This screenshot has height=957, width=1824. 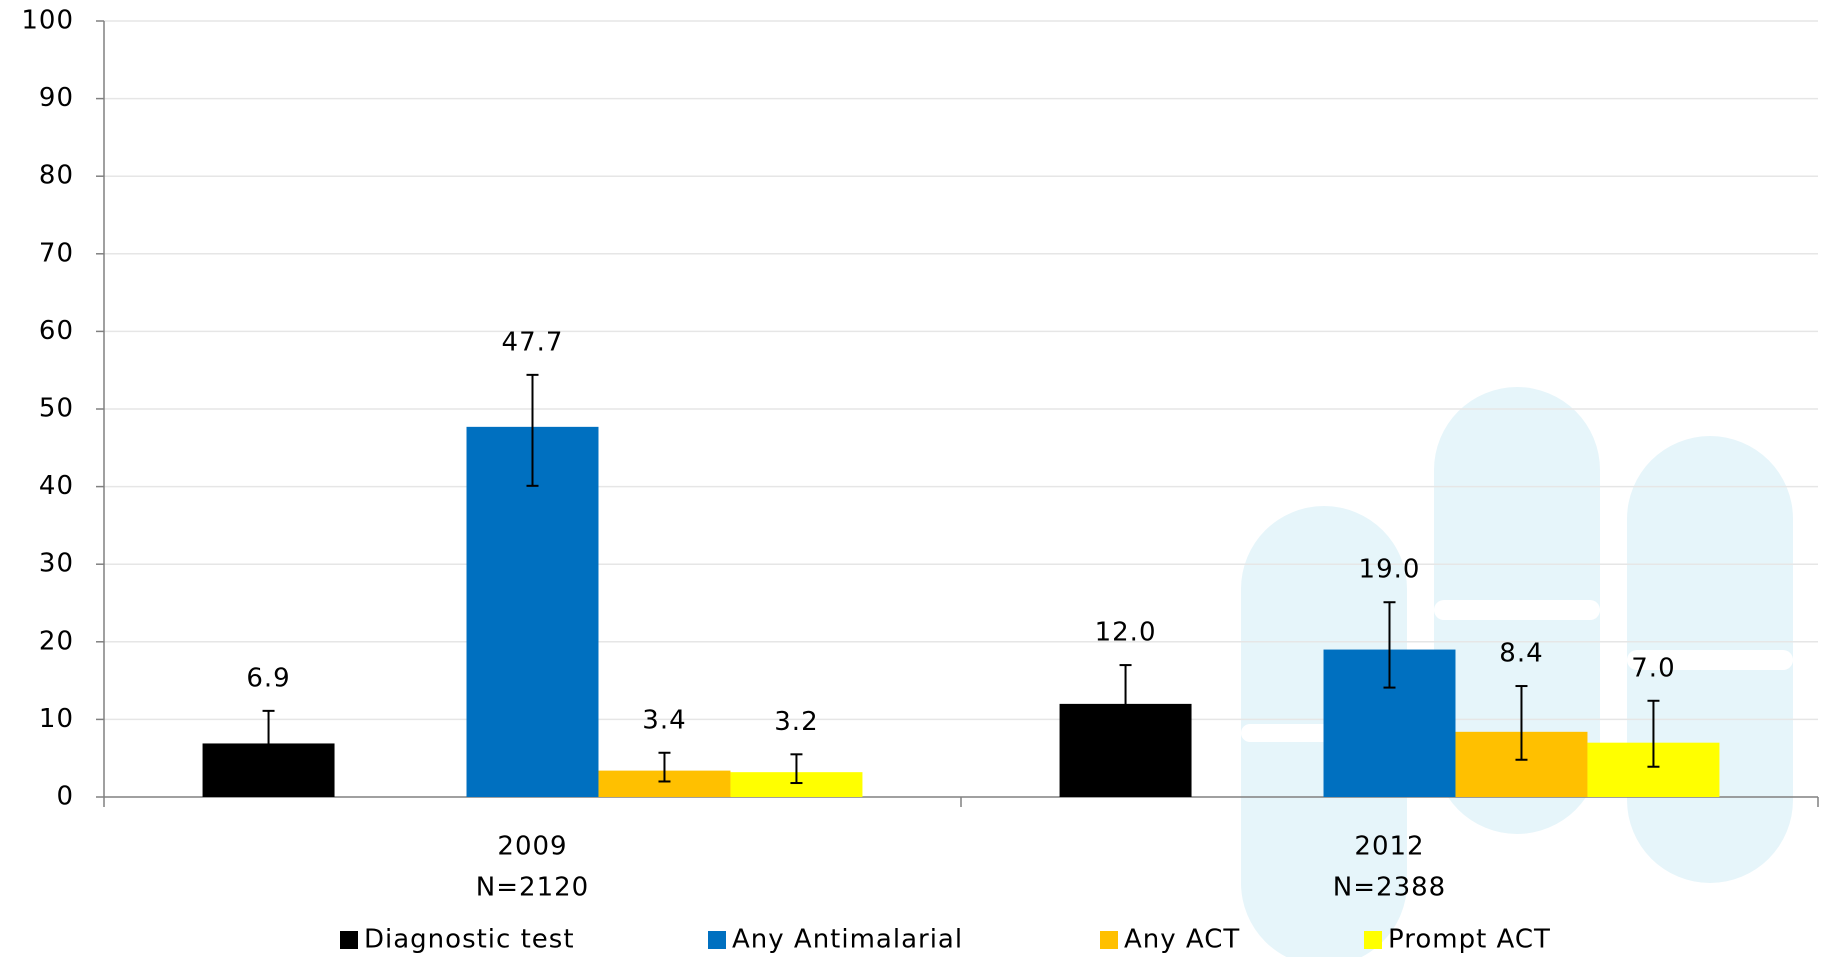 I want to click on legend-label: Diagnostic test, so click(x=469, y=940).